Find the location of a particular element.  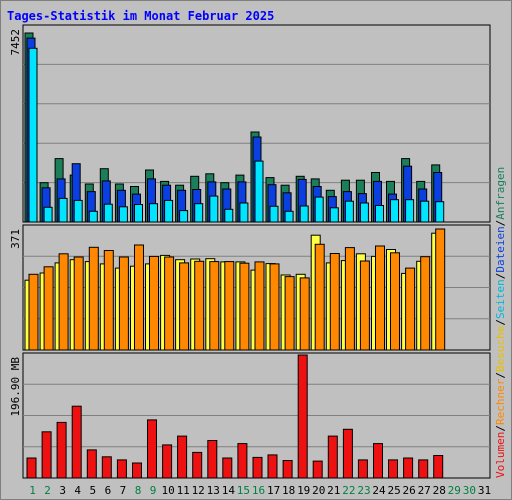

x-tick-label-22: 22 is located at coordinates (348, 490).